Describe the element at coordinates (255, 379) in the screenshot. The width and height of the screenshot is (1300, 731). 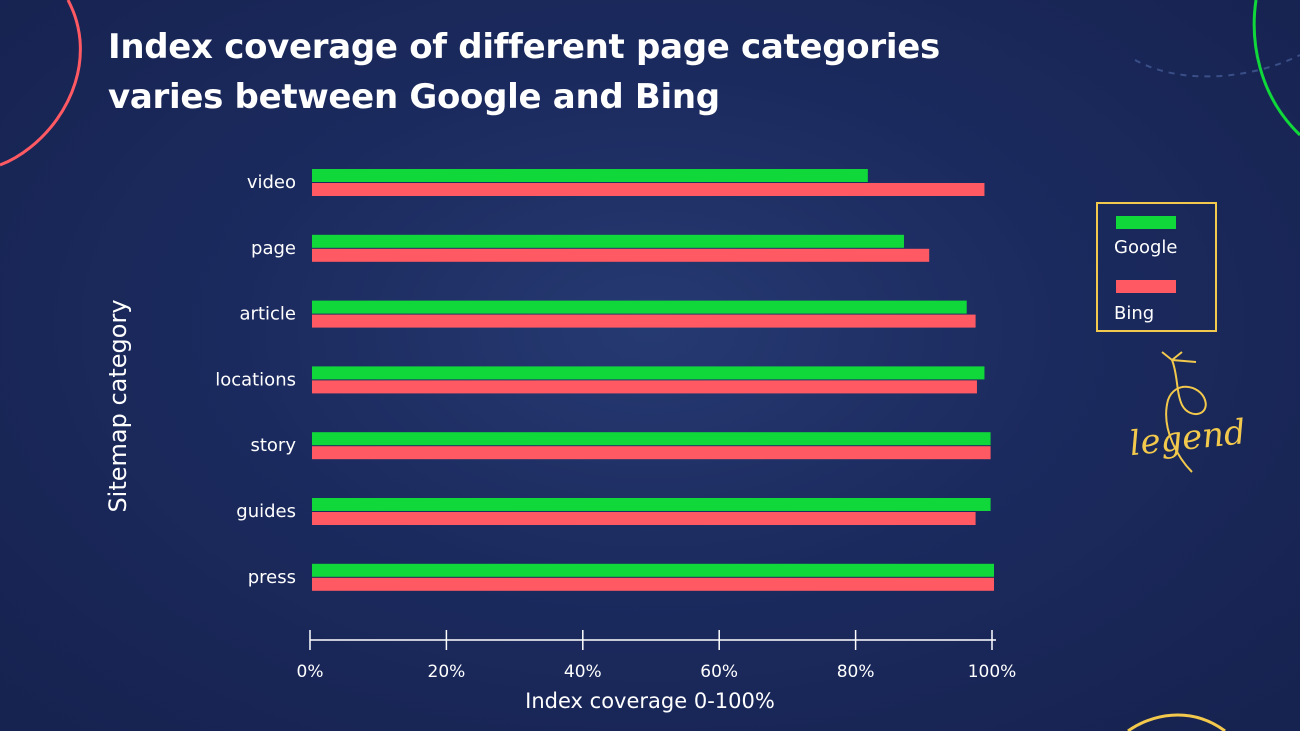
I see `category-label-locations: locations` at that location.